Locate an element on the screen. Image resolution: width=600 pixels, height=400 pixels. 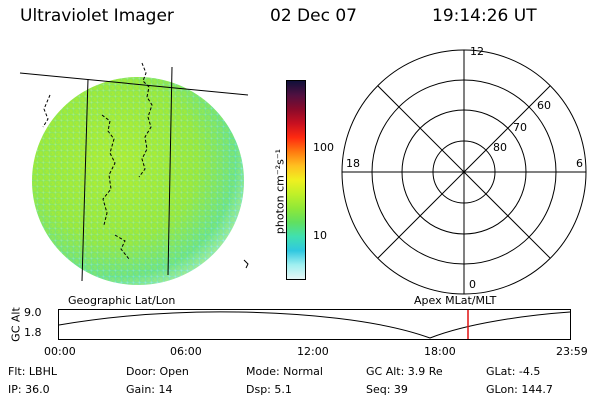
mlt-label-top: 12 is located at coordinates (477, 51).